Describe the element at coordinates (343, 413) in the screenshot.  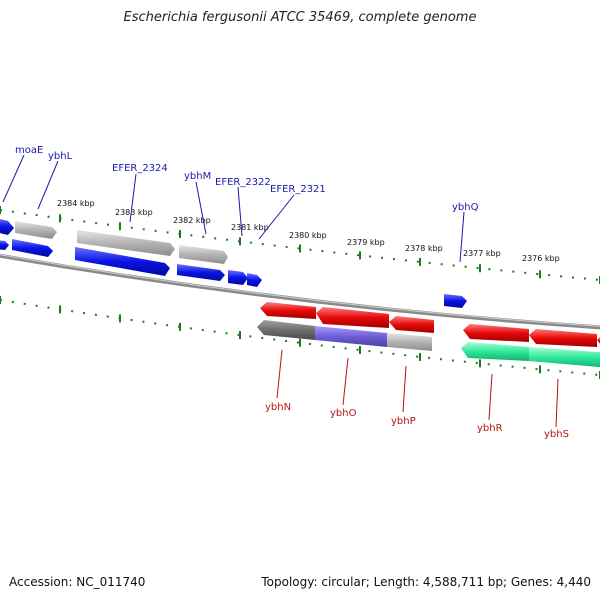
I see `gene-label: ybhO` at that location.